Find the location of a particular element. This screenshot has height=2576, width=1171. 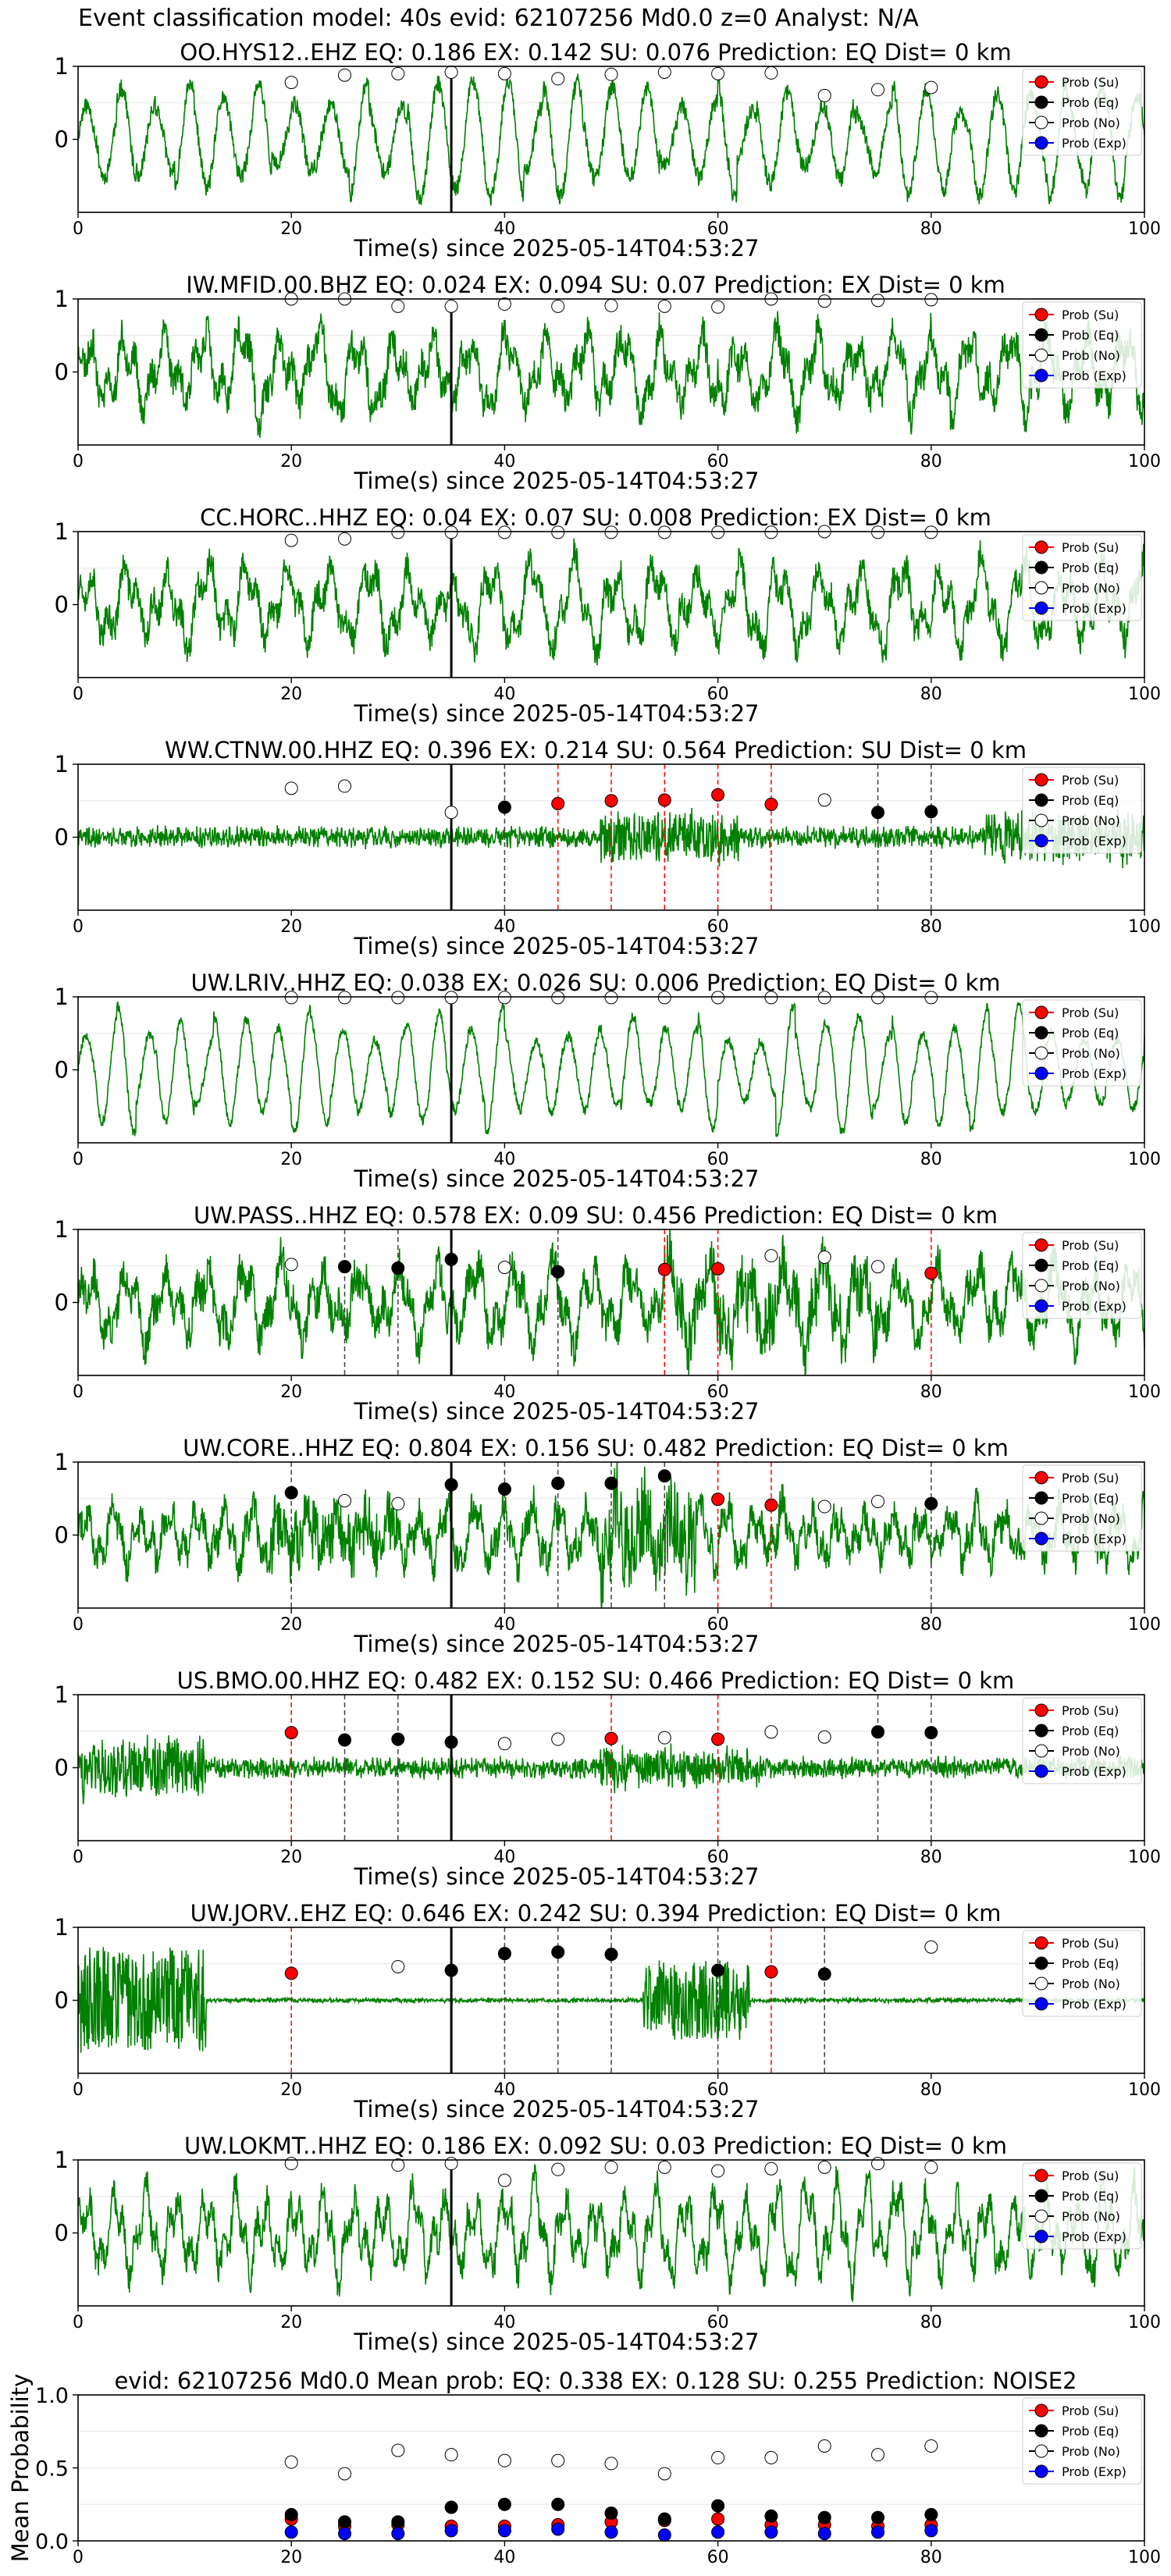

legend-label: Prob (Exp) is located at coordinates (1094, 375).